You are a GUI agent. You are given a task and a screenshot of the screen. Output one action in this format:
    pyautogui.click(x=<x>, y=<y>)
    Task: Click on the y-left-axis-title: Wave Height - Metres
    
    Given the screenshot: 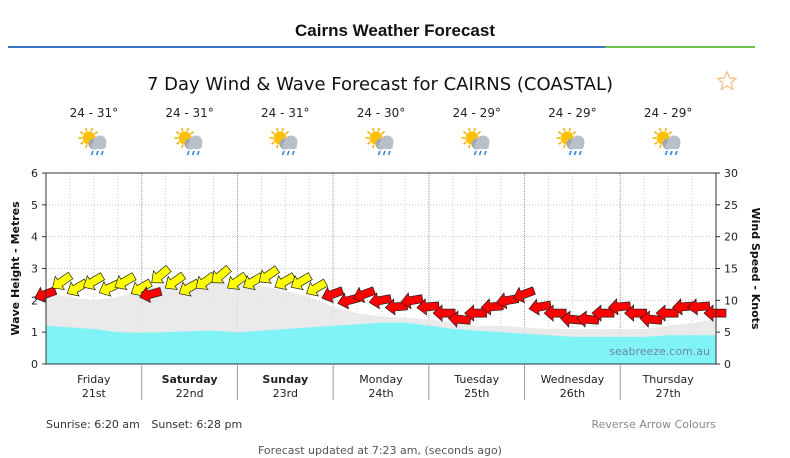 What is the action you would take?
    pyautogui.click(x=15, y=268)
    